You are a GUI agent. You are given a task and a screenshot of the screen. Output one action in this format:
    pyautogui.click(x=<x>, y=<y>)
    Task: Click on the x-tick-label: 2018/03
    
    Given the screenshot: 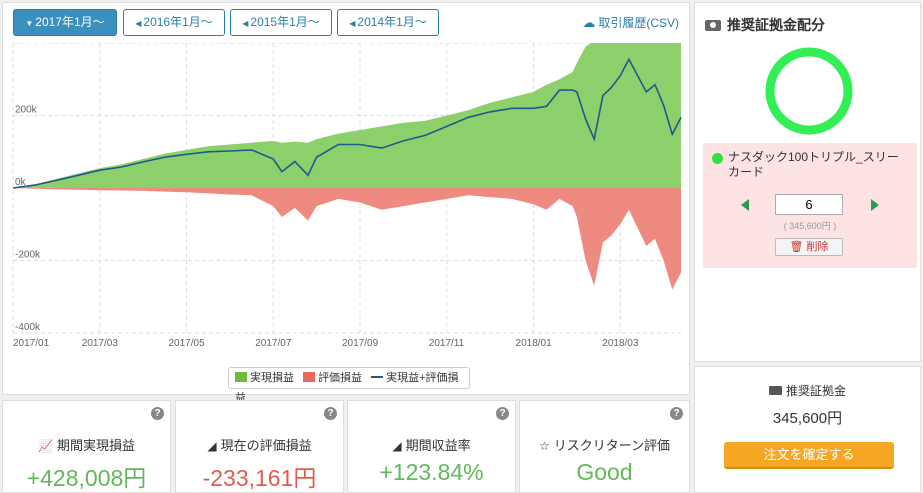 What is the action you would take?
    pyautogui.click(x=620, y=343)
    